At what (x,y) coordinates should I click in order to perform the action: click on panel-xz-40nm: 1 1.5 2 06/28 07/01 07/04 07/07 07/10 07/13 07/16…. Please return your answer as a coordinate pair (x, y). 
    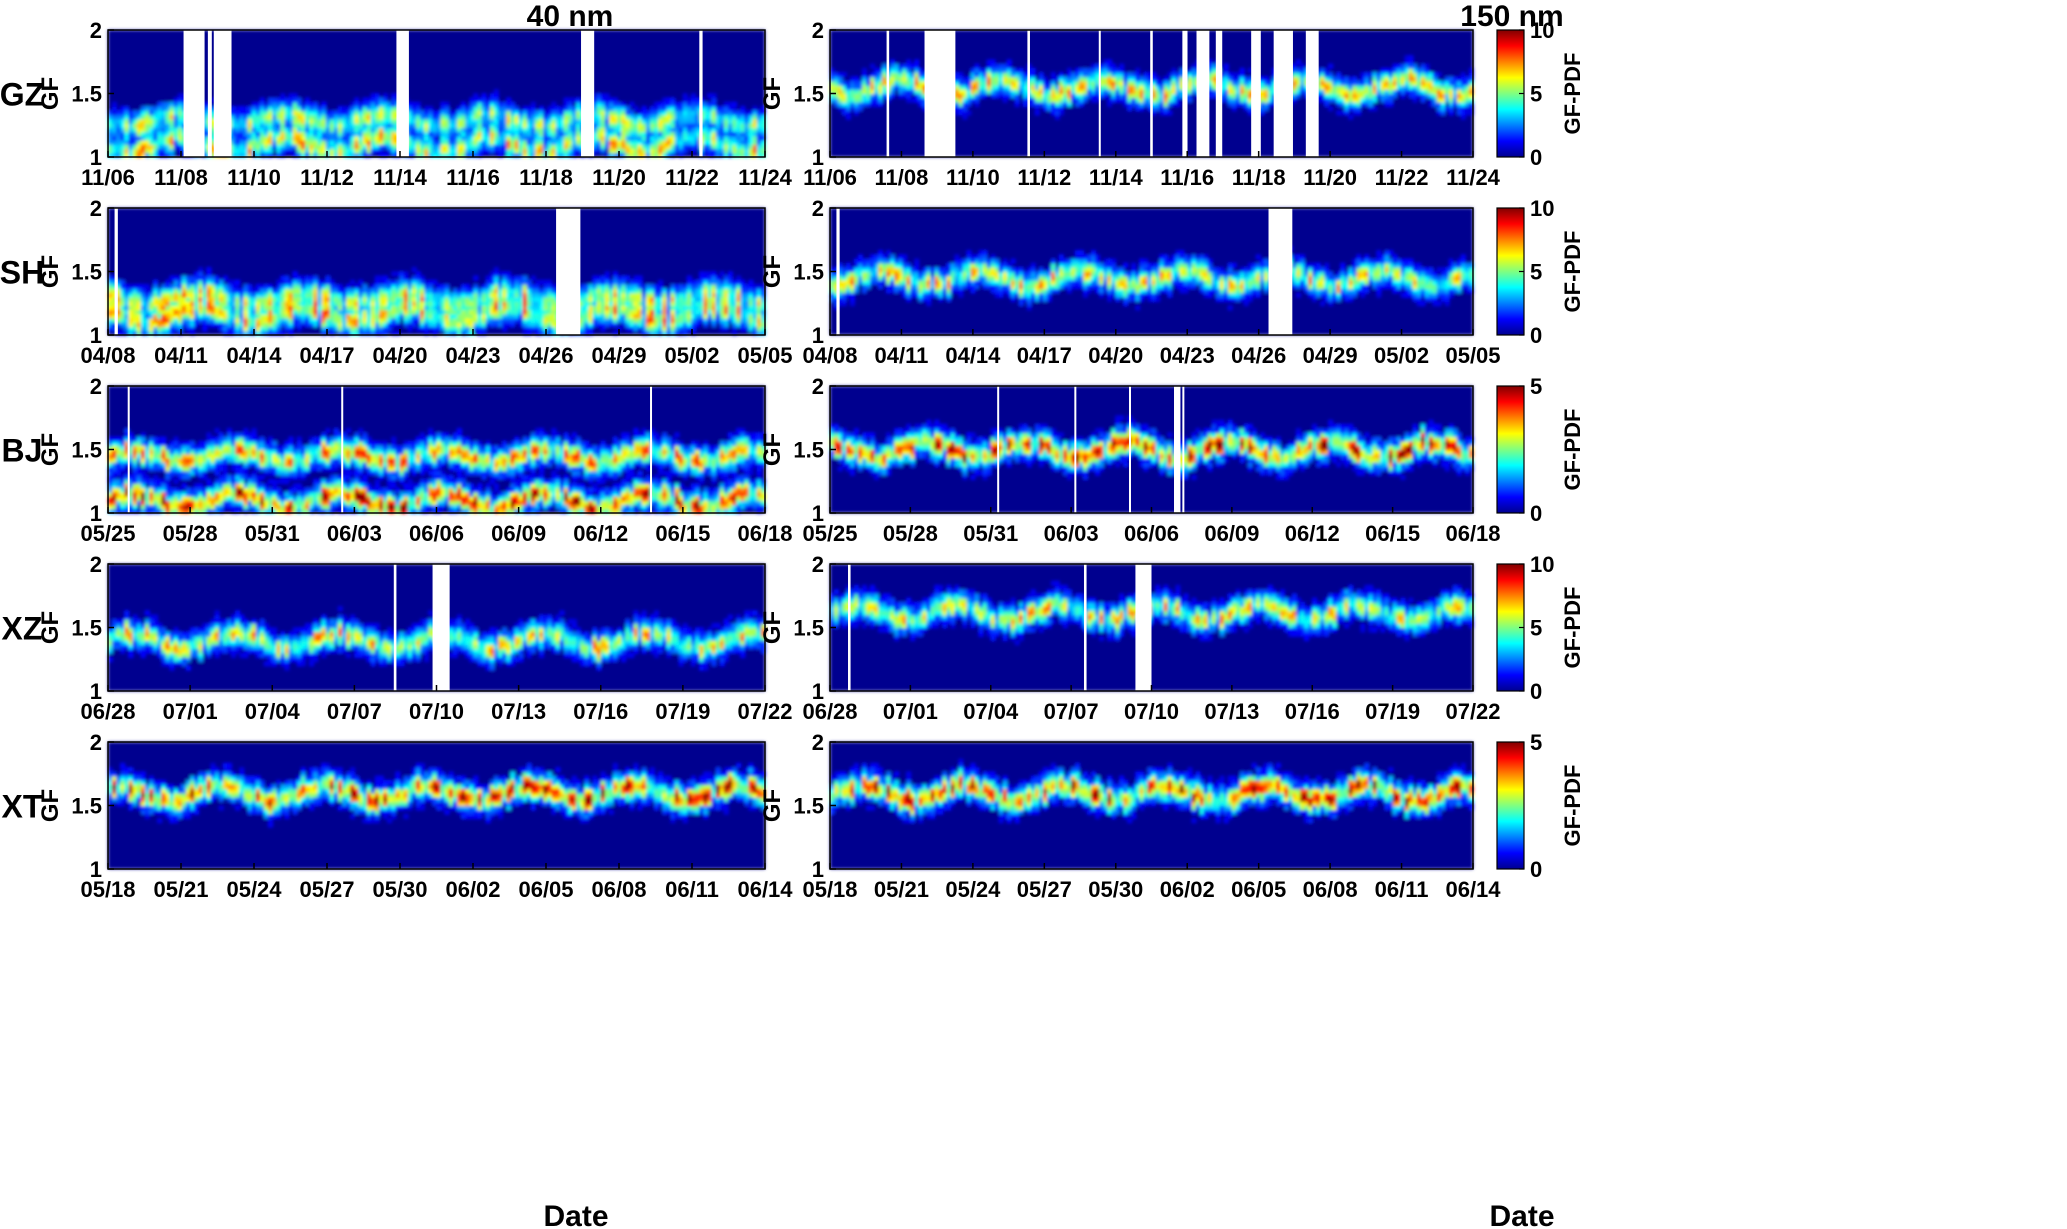
    Looking at the image, I should click on (397, 638).